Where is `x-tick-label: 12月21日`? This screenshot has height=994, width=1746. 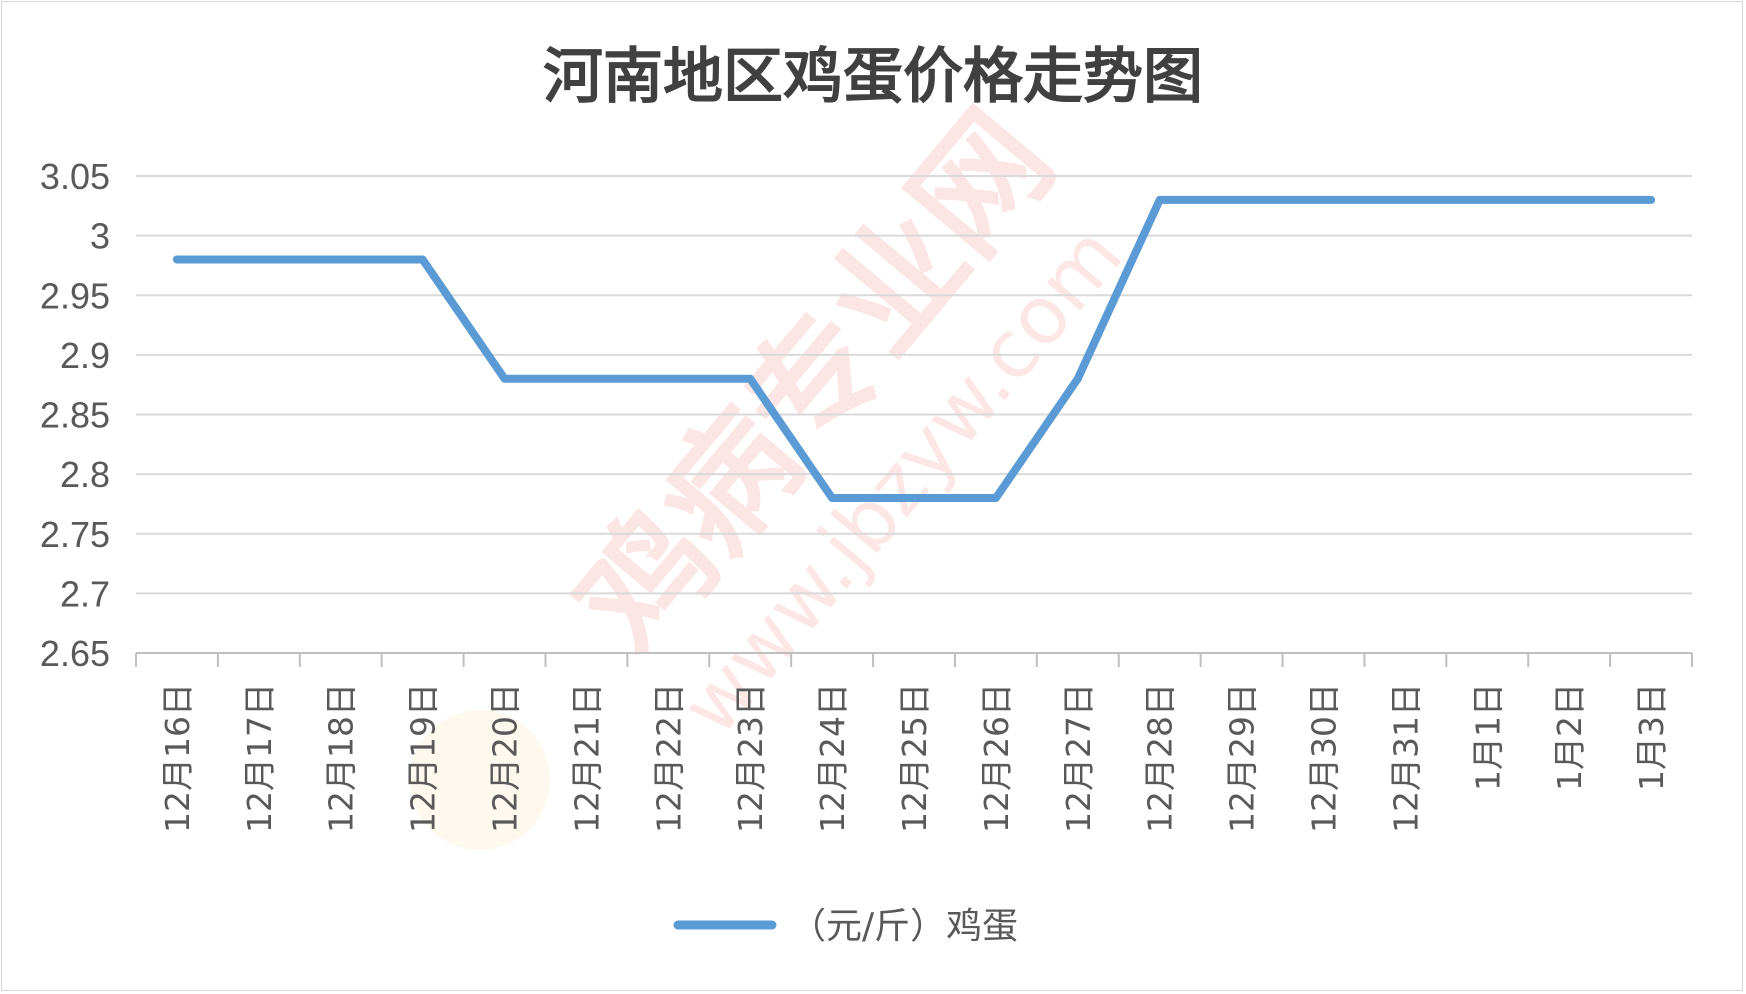
x-tick-label: 12月21日 is located at coordinates (586, 758).